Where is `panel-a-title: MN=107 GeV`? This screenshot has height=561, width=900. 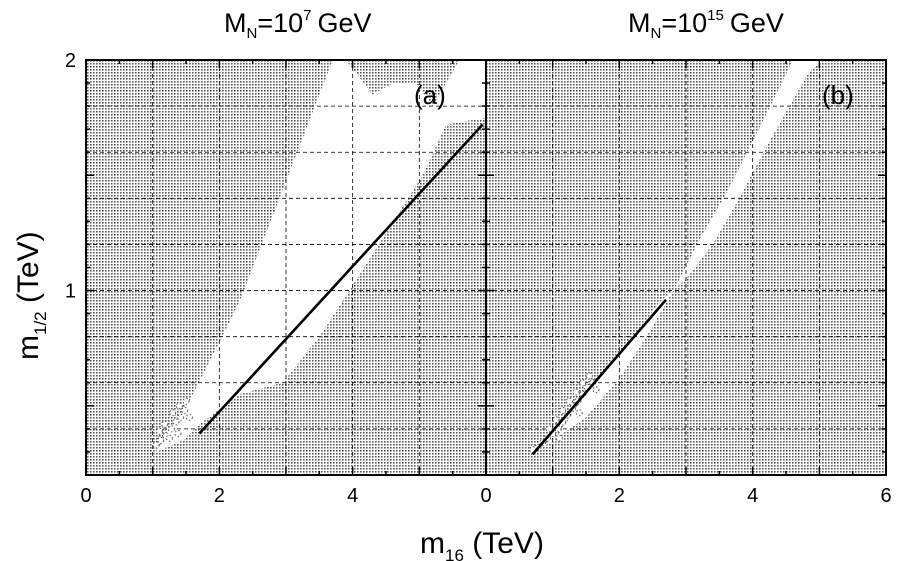
panel-a-title: MN=107 GeV is located at coordinates (298, 24).